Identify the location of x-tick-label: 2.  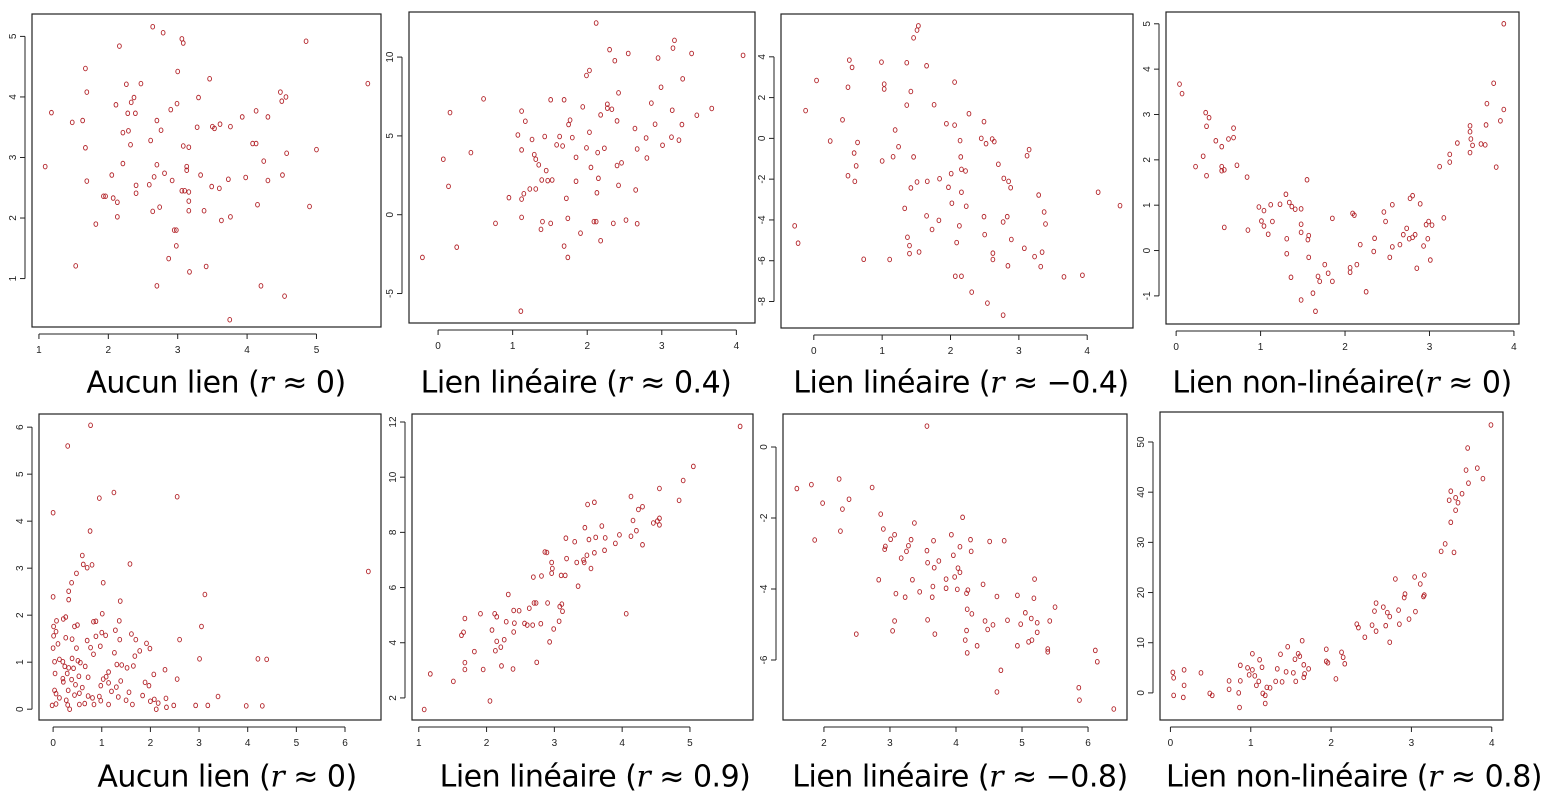
(1345, 347).